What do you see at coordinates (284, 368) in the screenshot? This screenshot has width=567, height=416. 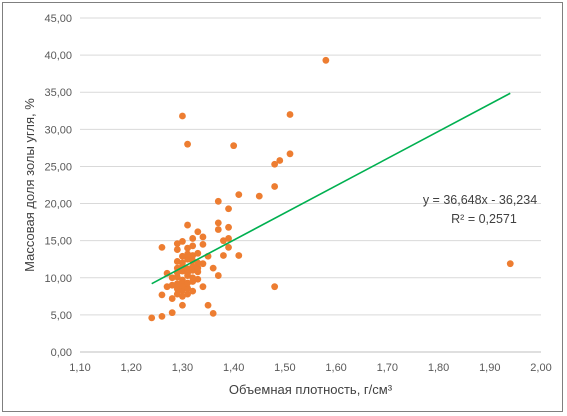 I see `x-tick-label: 1,50` at bounding box center [284, 368].